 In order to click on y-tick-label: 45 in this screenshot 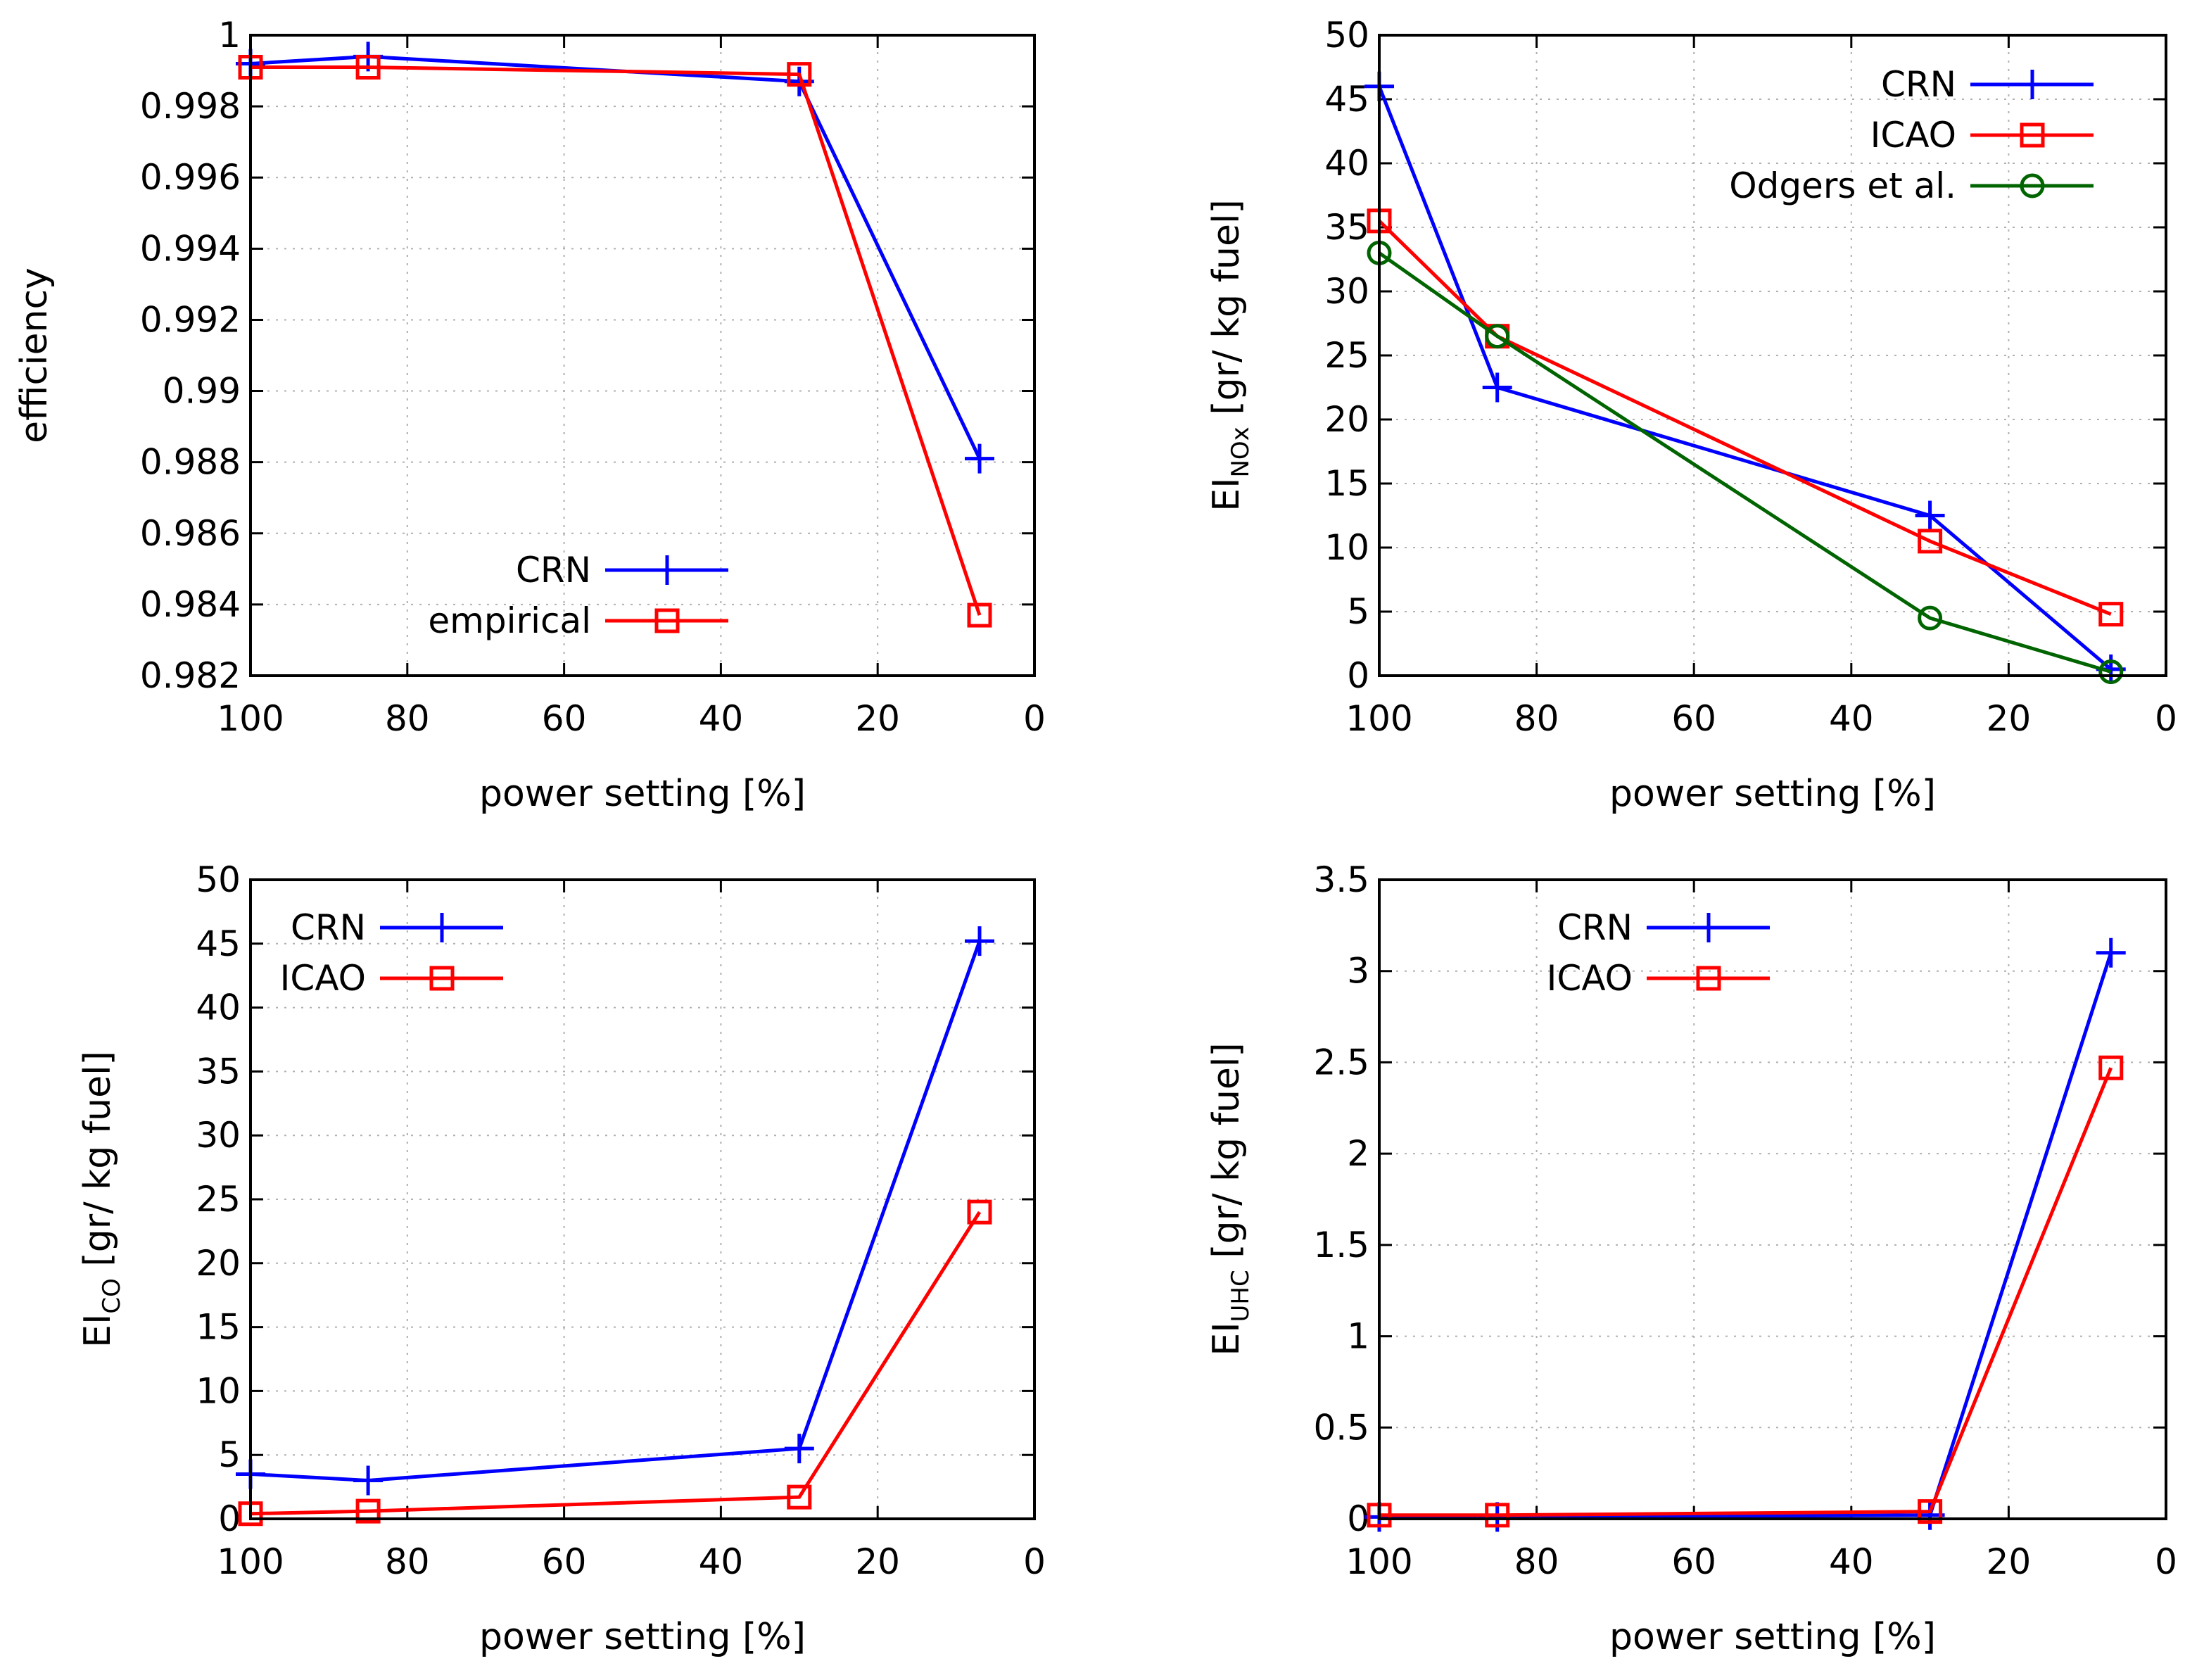, I will do `click(1346, 100)`.